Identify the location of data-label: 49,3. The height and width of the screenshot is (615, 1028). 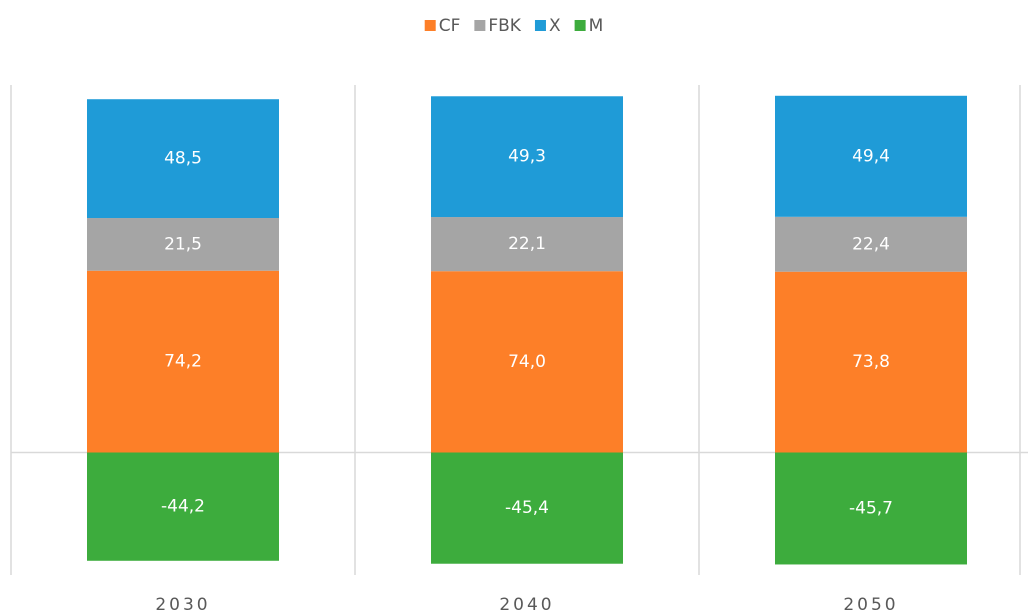
(527, 157).